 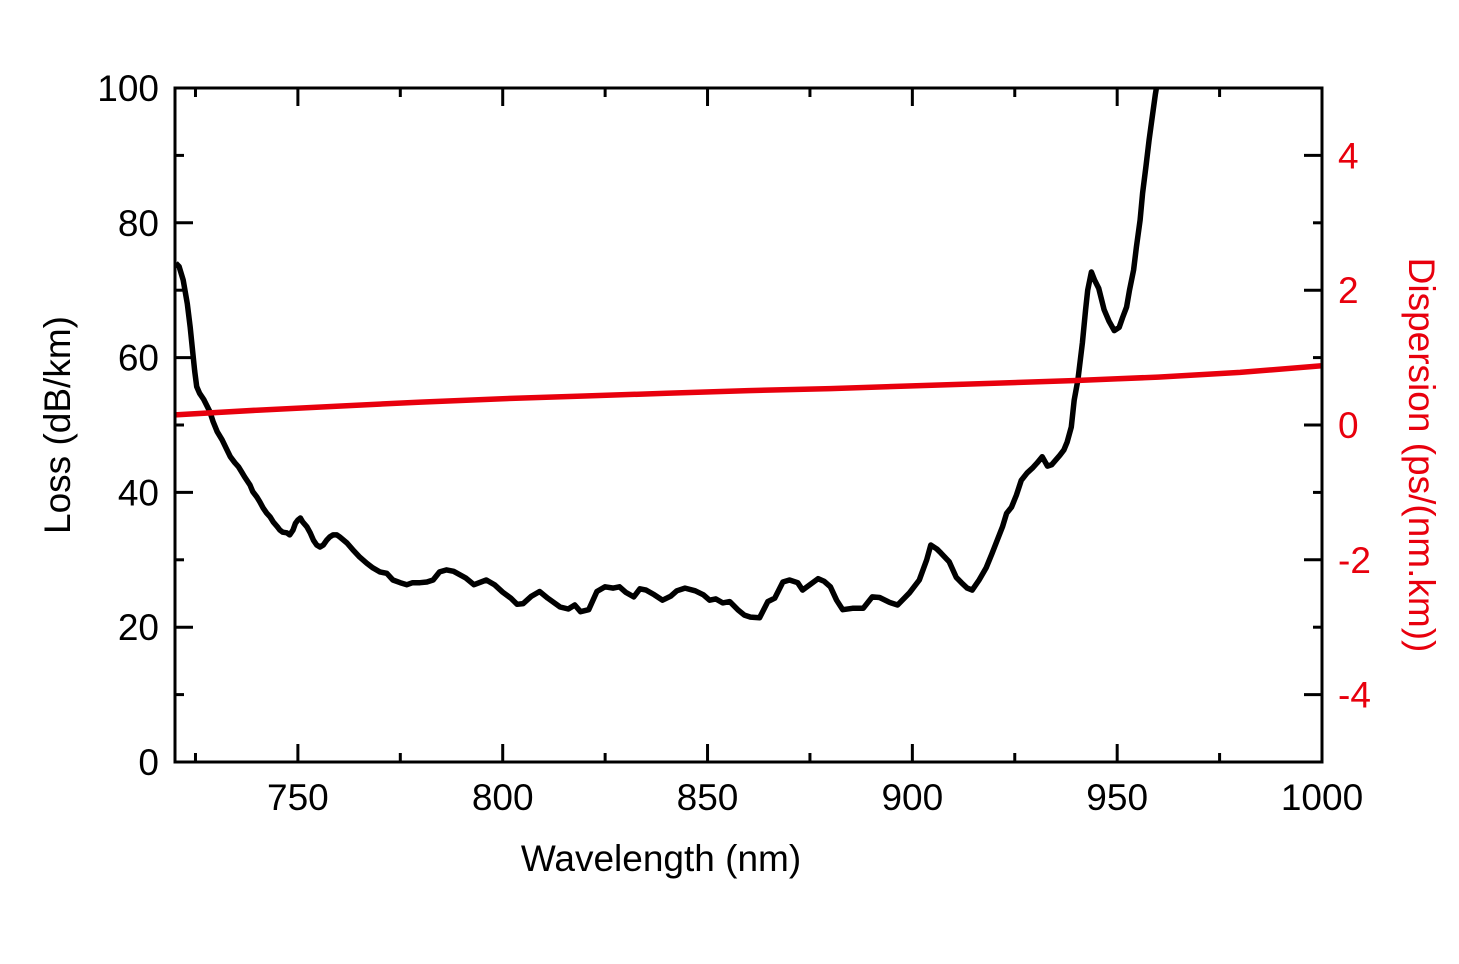 I want to click on x-tick-label: 950, so click(x=1117, y=797).